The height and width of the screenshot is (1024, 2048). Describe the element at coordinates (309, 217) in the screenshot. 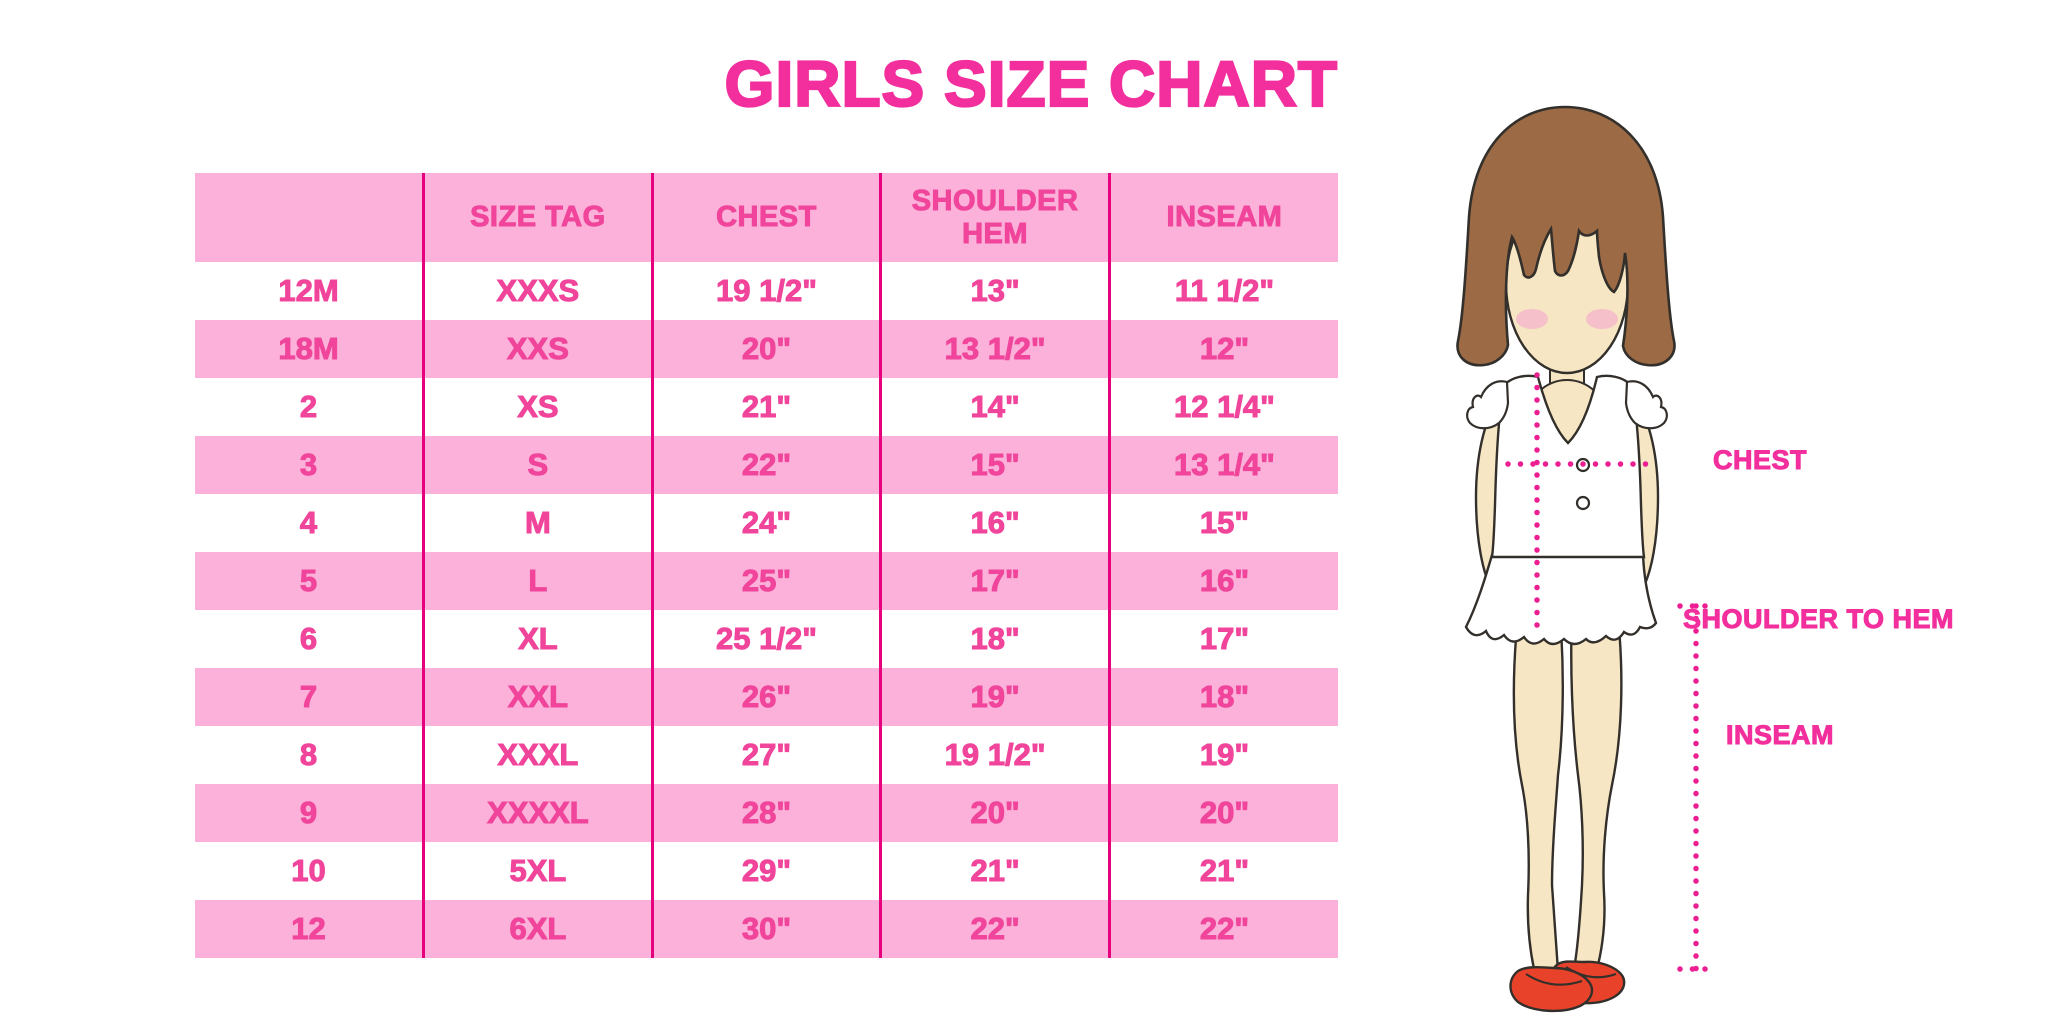

I see `header-cell-size` at that location.